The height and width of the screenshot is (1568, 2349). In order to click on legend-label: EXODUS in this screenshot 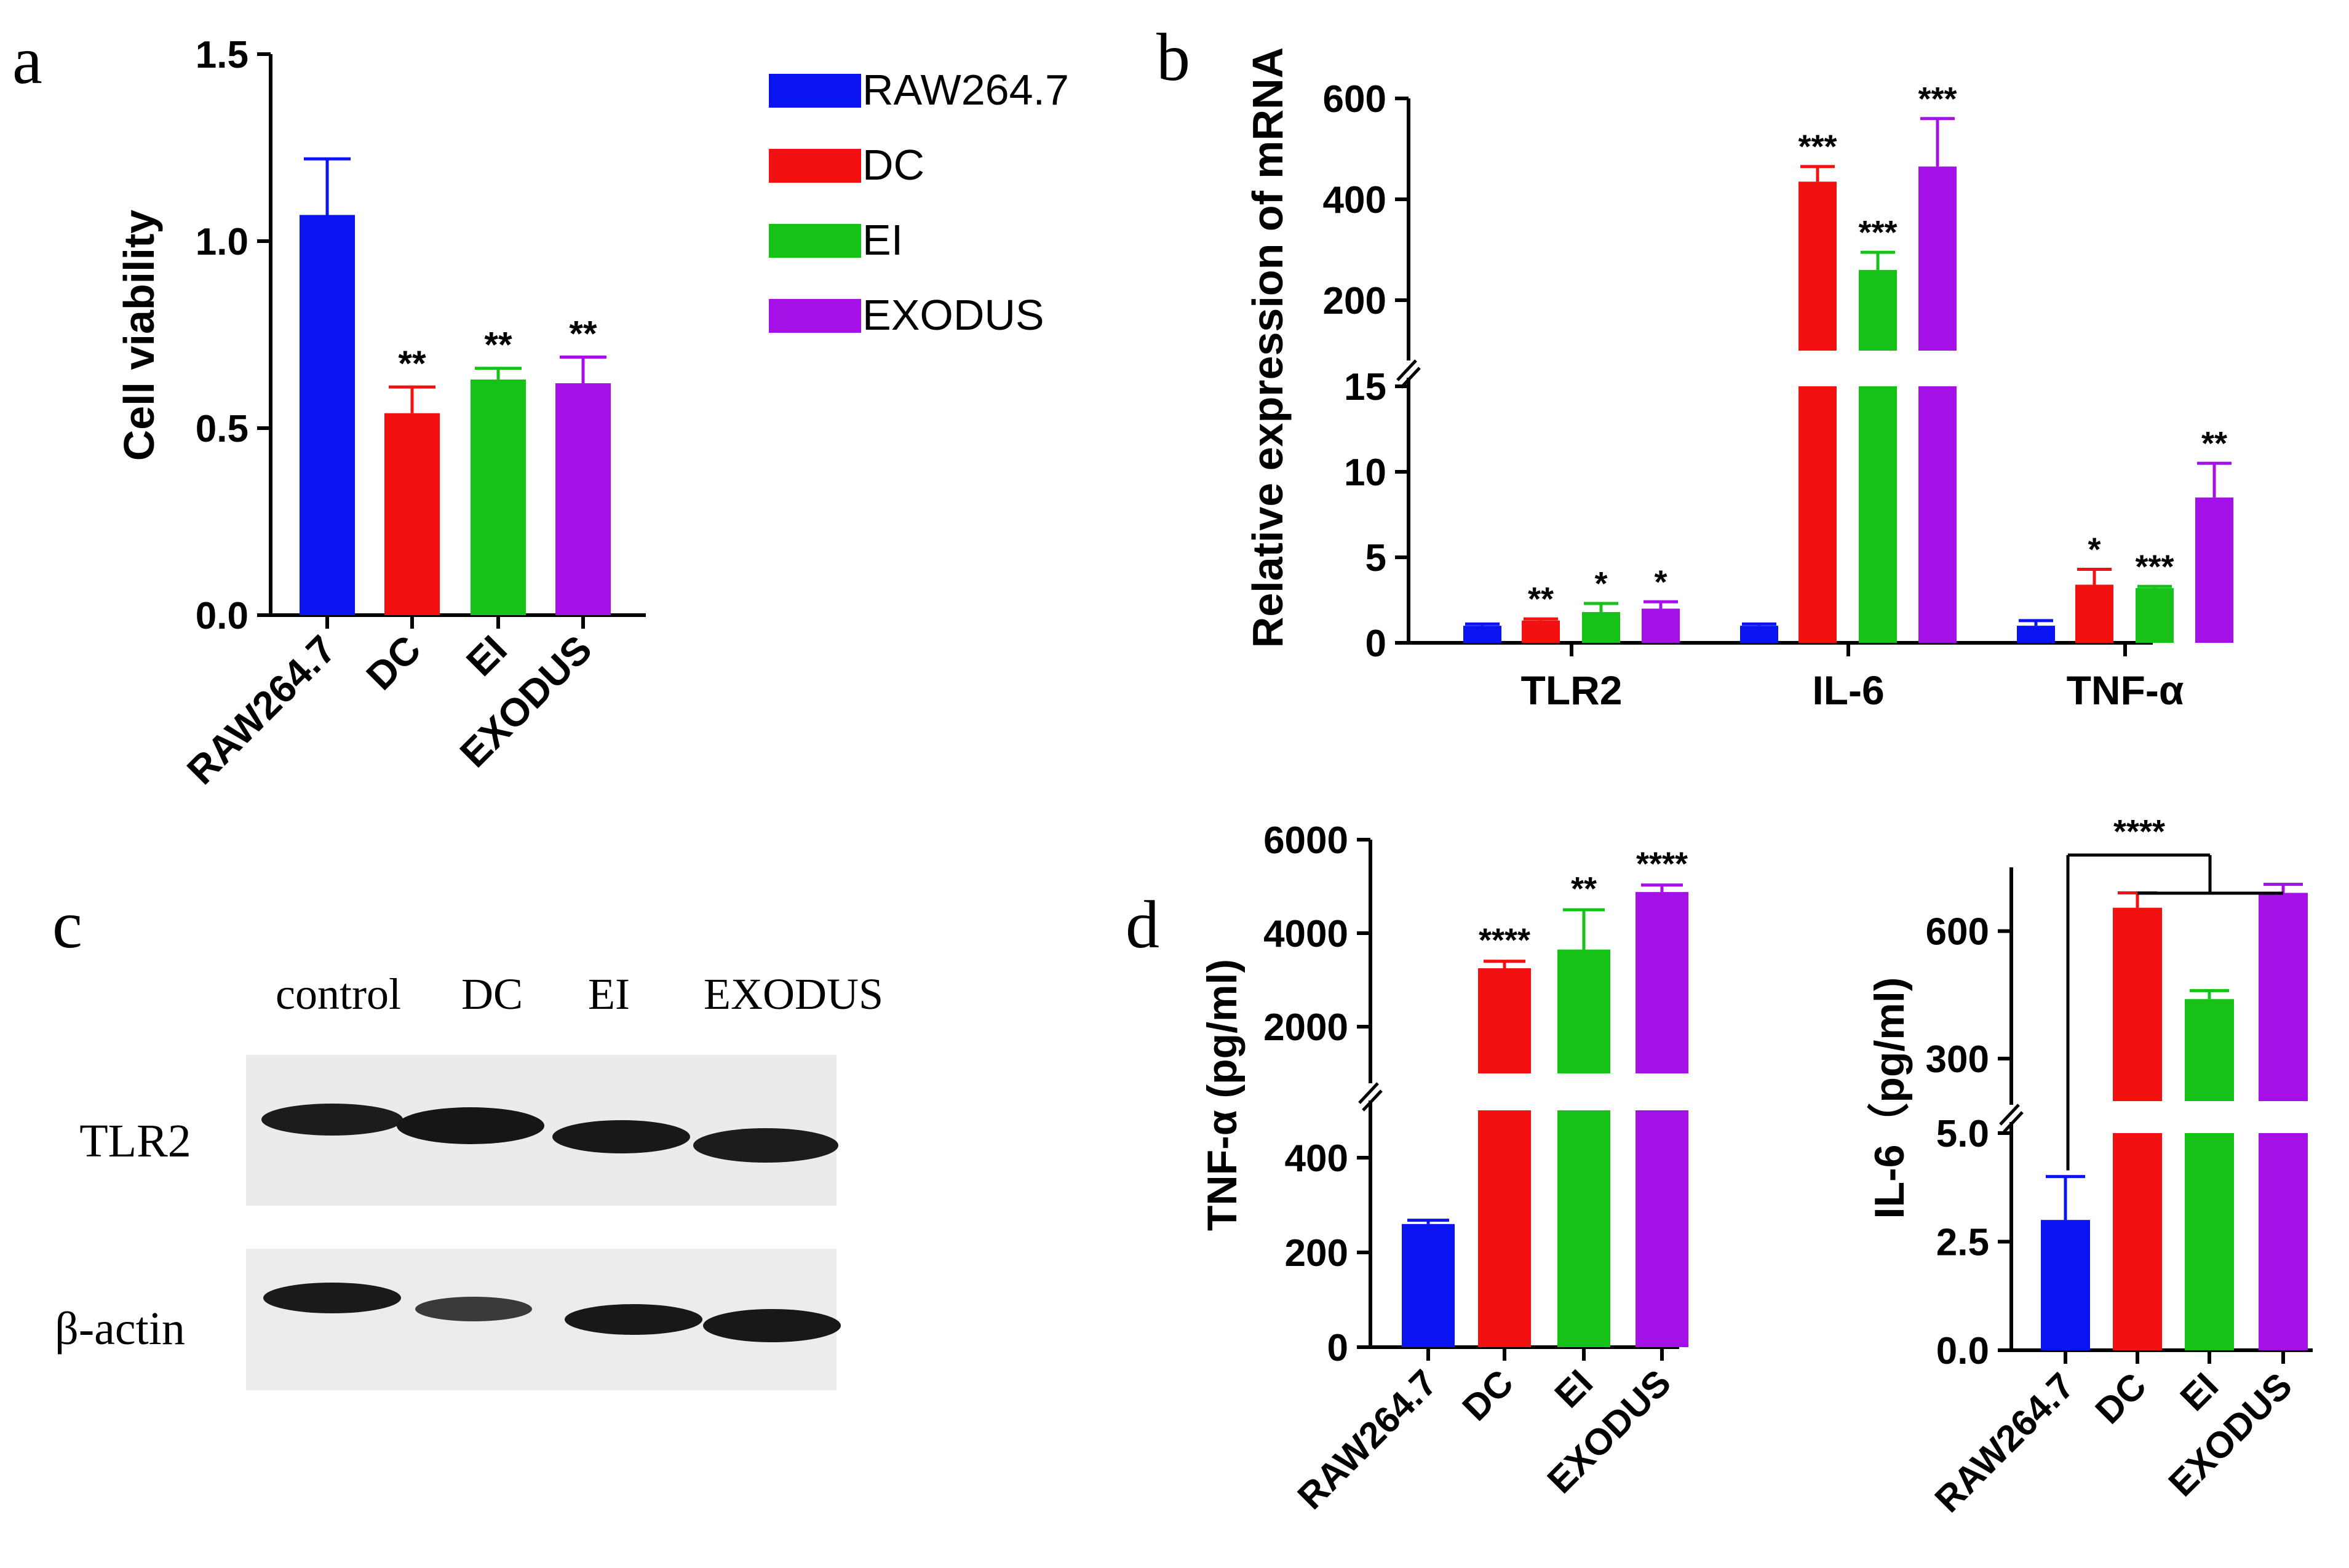, I will do `click(953, 315)`.